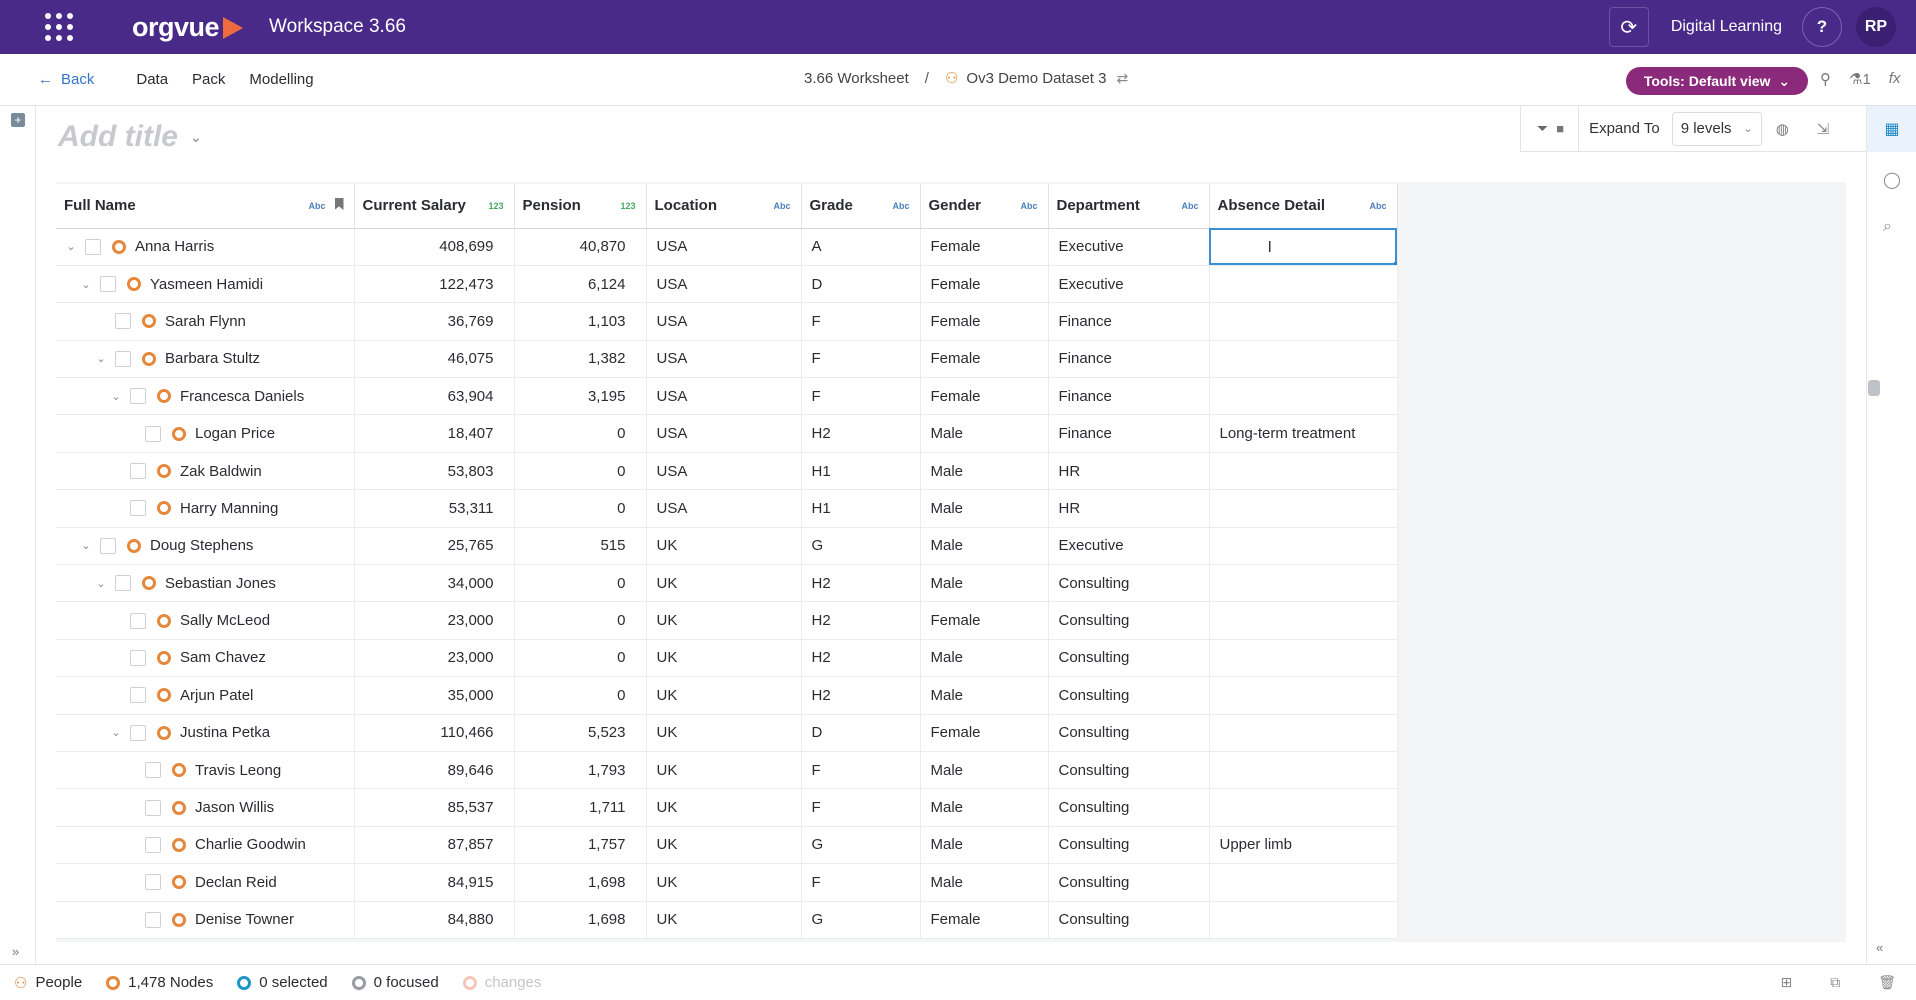  Describe the element at coordinates (159, 982) in the screenshot. I see `nodes-status: 1,478 Nodes` at that location.